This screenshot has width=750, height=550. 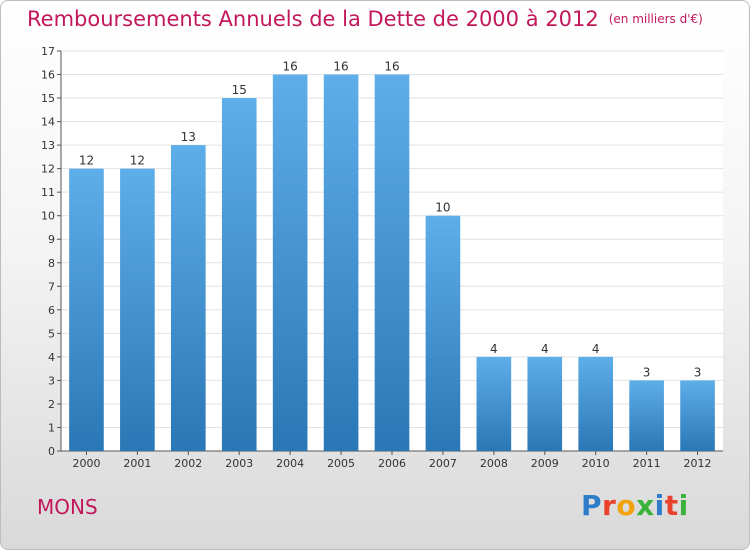 I want to click on data-label: 10, so click(x=442, y=208).